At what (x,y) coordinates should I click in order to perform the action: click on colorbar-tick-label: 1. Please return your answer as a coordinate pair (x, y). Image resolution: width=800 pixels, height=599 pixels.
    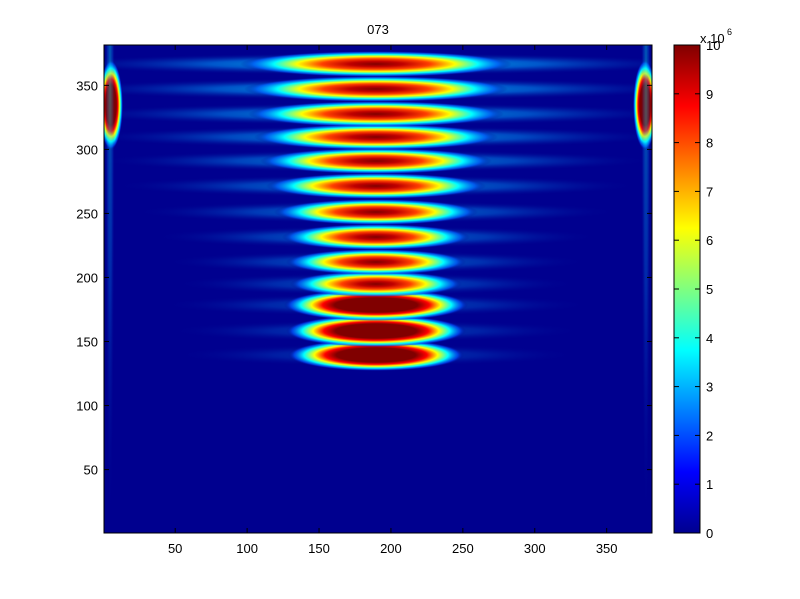
    Looking at the image, I should click on (709, 484).